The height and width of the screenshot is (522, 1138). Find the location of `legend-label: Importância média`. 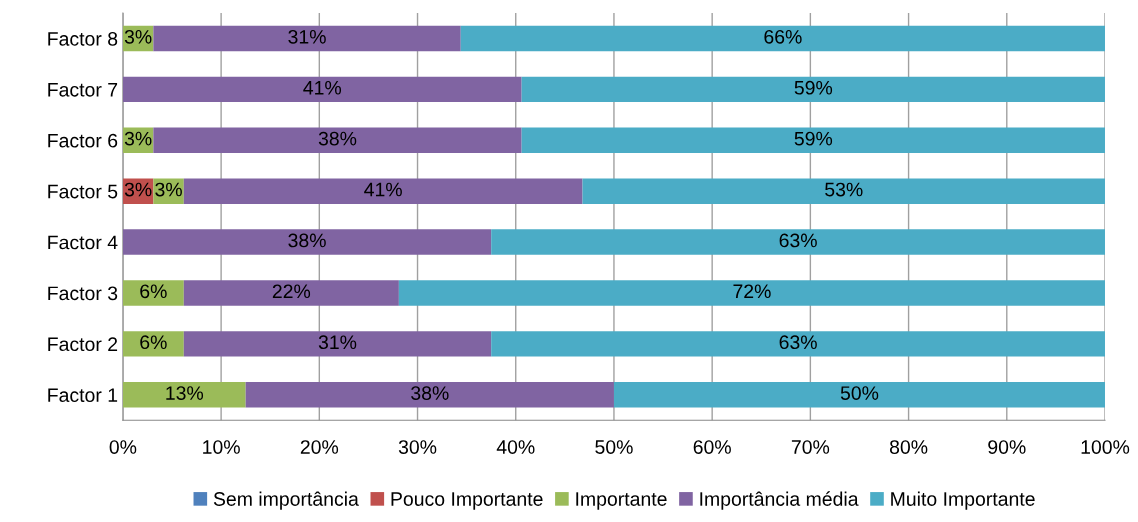

legend-label: Importância média is located at coordinates (779, 500).